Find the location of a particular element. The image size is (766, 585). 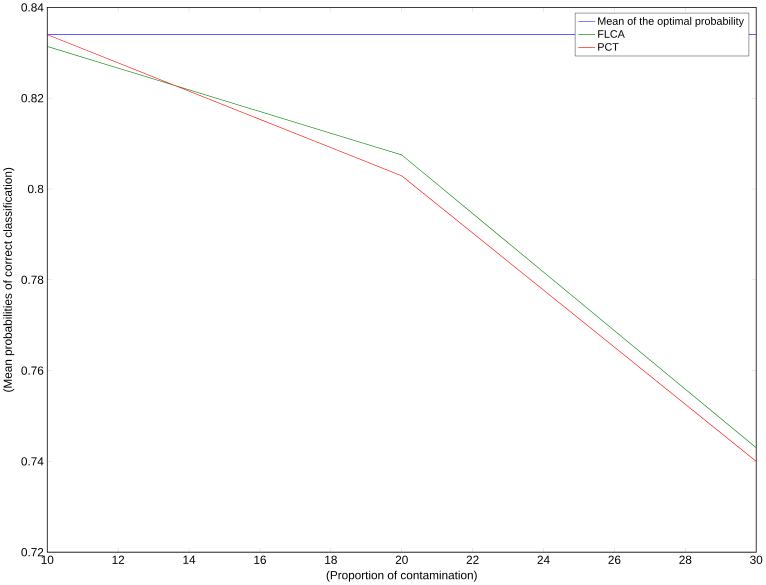

x-tick-label: 28 is located at coordinates (685, 560).